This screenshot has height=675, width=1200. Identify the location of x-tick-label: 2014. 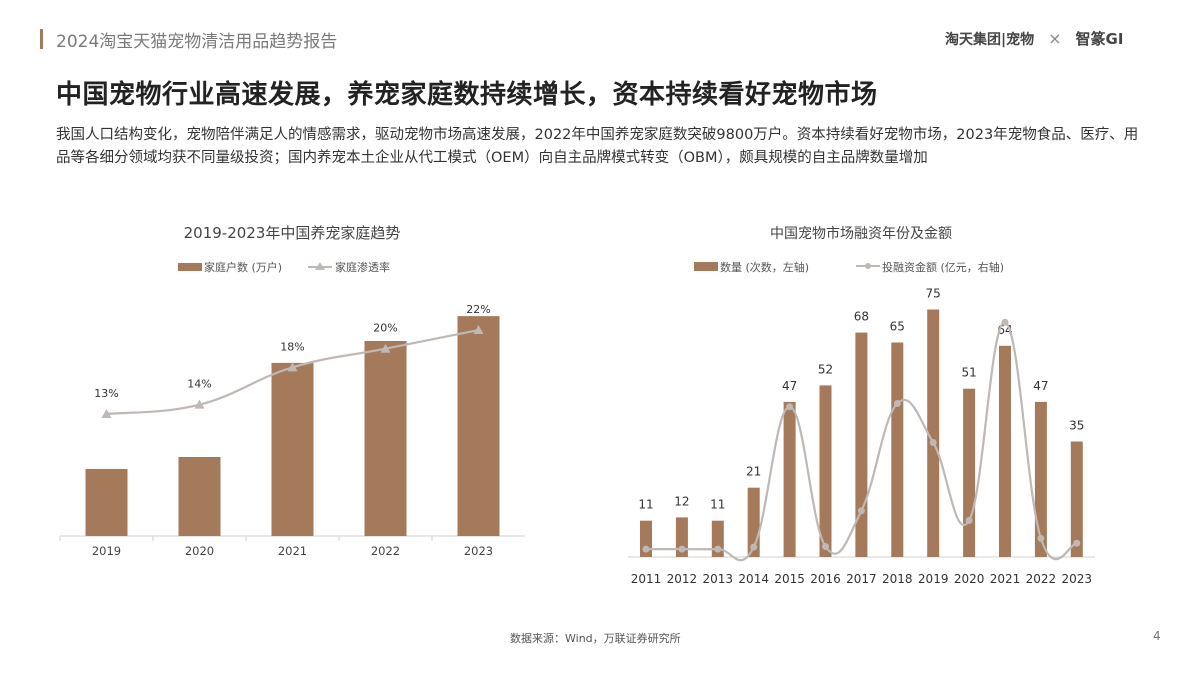
(753, 579).